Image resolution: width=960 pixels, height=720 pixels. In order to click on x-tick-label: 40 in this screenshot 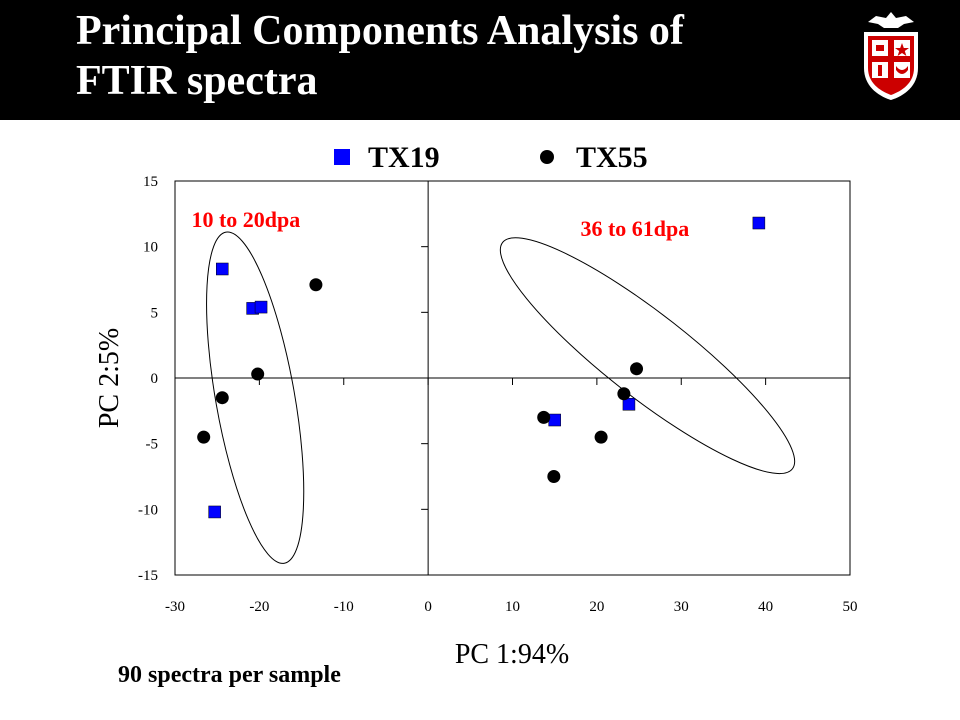, I will do `click(765, 607)`.